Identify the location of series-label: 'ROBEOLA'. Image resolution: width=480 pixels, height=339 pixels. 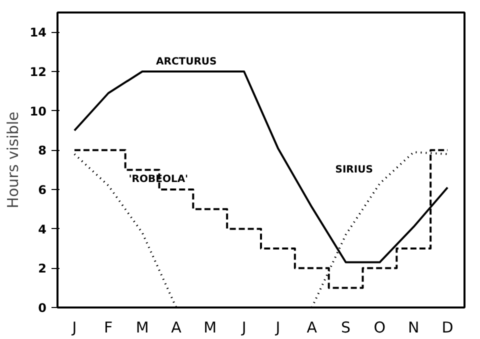
(158, 179).